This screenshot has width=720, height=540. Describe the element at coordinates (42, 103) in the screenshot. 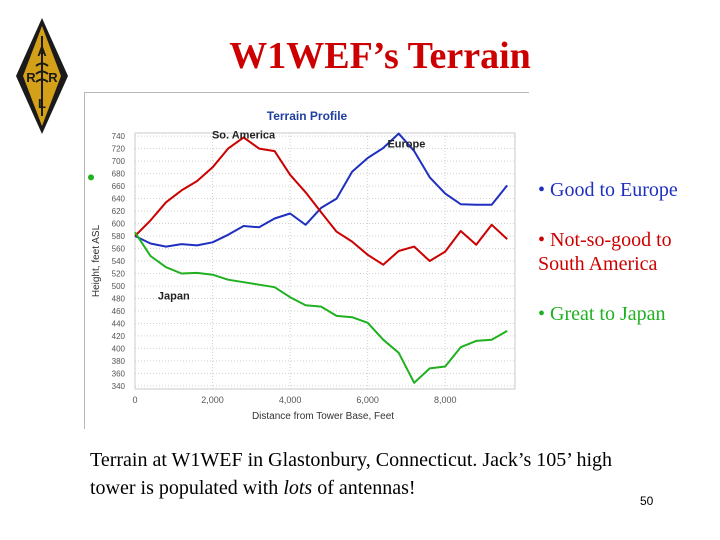

I see `logo-letter-l: L` at that location.